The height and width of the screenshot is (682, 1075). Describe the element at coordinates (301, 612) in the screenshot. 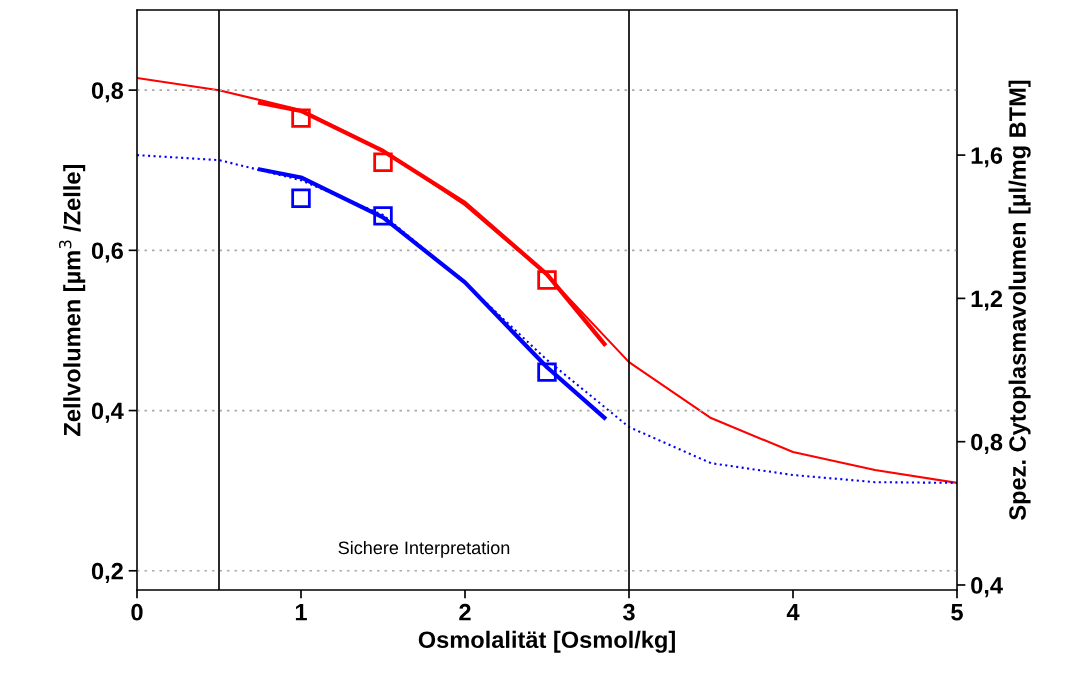

I see `x-tick-label: 1` at that location.